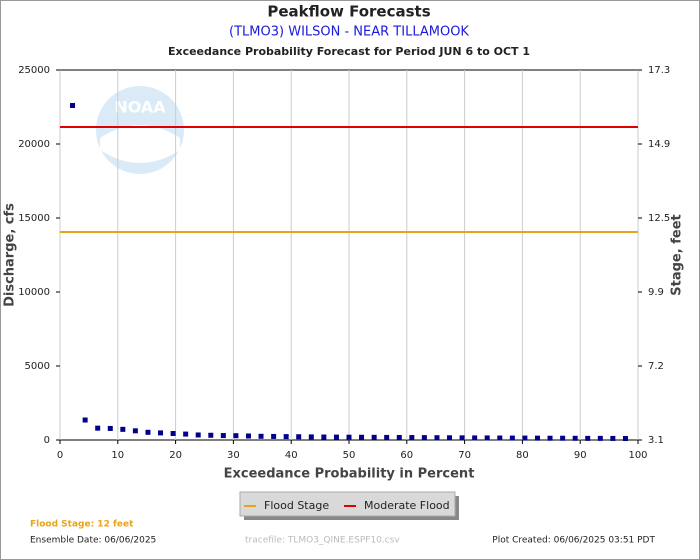 This screenshot has height=560, width=700. I want to click on flood-stage-note: Flood Stage: 12 feet, so click(82, 525).